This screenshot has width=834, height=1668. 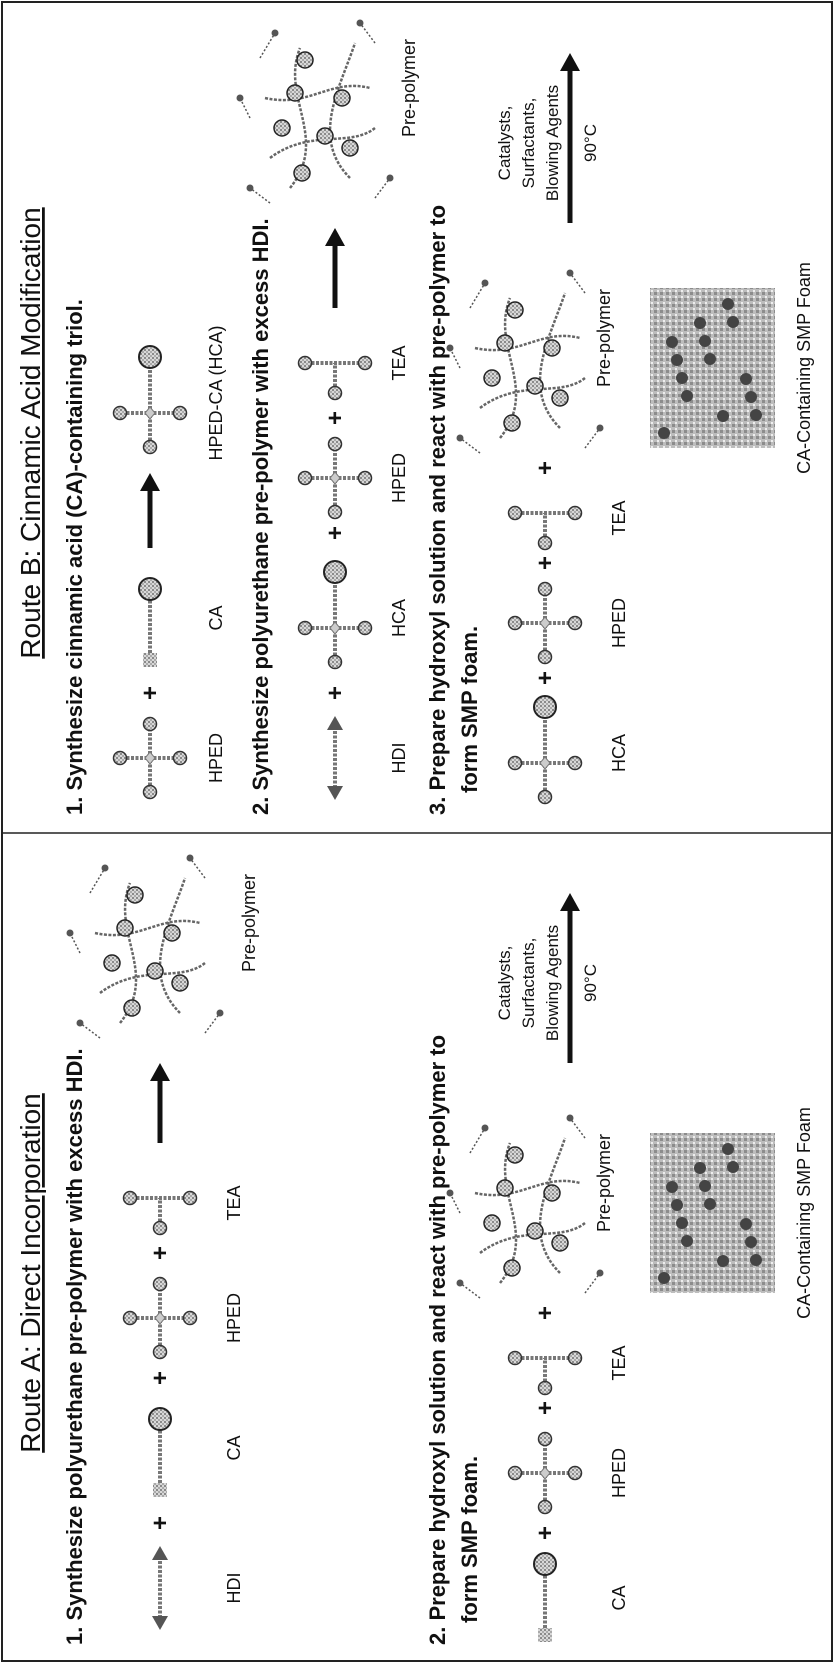 I want to click on text: Pre-polymer, so click(x=604, y=1183).